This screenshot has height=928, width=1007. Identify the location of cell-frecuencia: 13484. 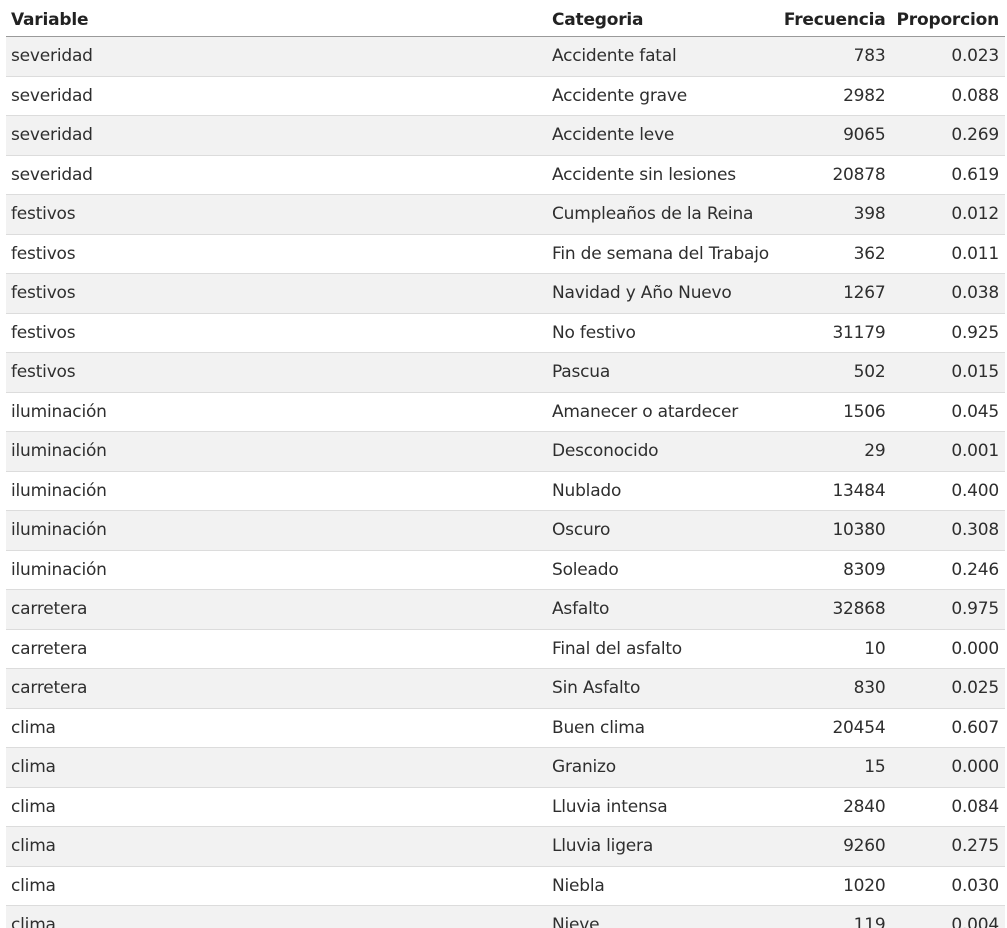
(835, 490).